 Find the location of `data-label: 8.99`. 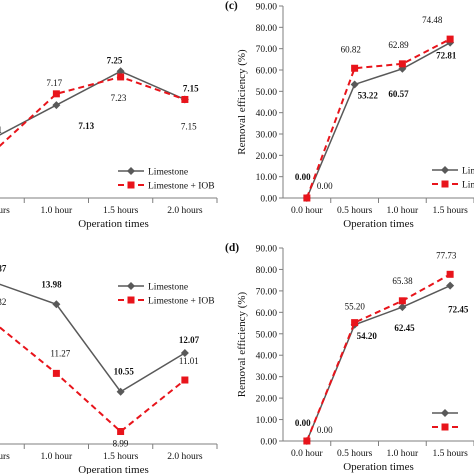

data-label: 8.99 is located at coordinates (121, 444).